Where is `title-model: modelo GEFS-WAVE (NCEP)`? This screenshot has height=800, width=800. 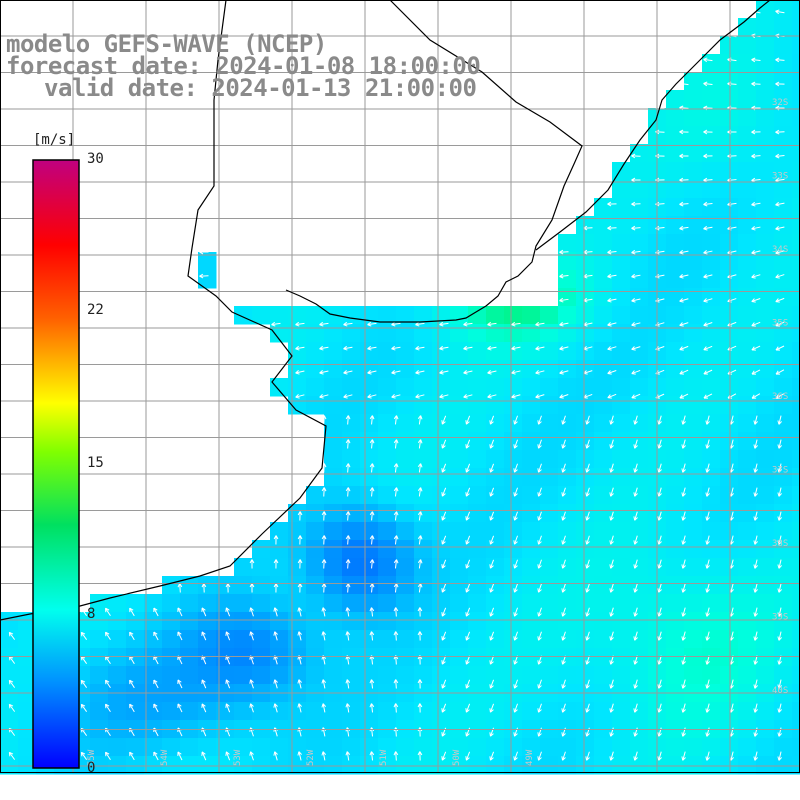
title-model: modelo GEFS-WAVE (NCEP) is located at coordinates (166, 44).